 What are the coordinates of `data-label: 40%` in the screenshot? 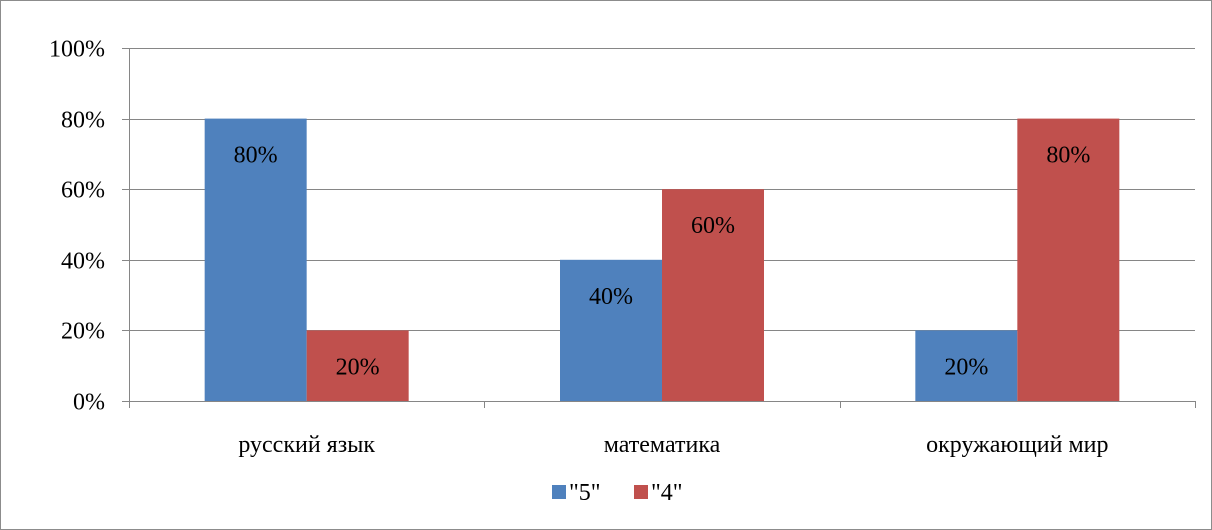 It's located at (611, 297).